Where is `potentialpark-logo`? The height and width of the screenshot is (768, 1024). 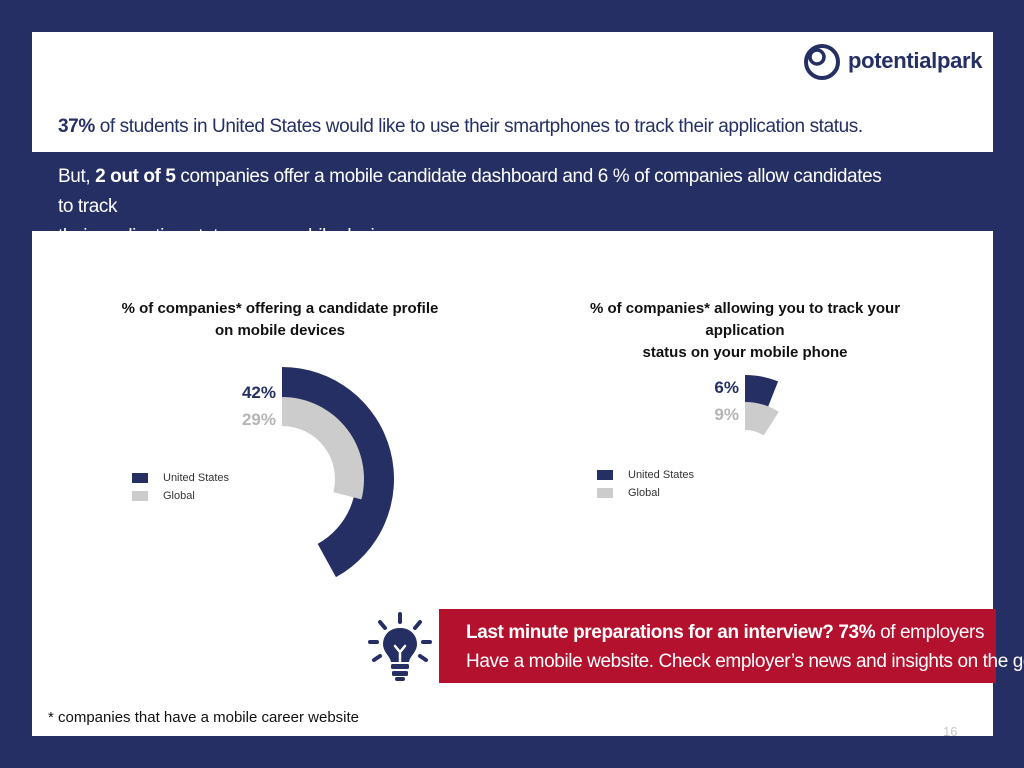
potentialpark-logo is located at coordinates (822, 62).